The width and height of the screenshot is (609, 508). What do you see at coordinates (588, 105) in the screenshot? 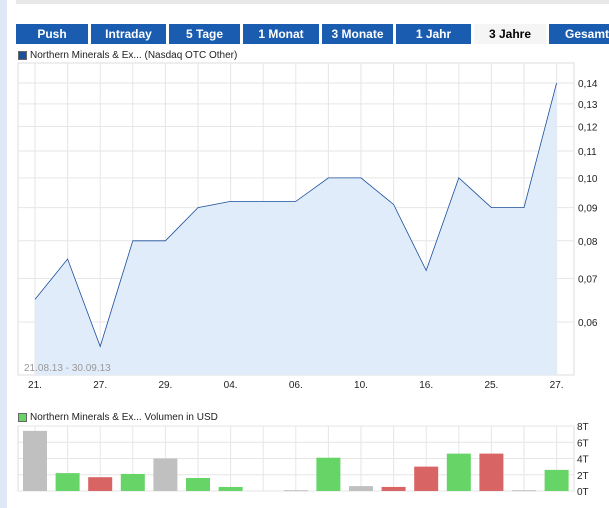
I see `y-tick-label: 0,13` at bounding box center [588, 105].